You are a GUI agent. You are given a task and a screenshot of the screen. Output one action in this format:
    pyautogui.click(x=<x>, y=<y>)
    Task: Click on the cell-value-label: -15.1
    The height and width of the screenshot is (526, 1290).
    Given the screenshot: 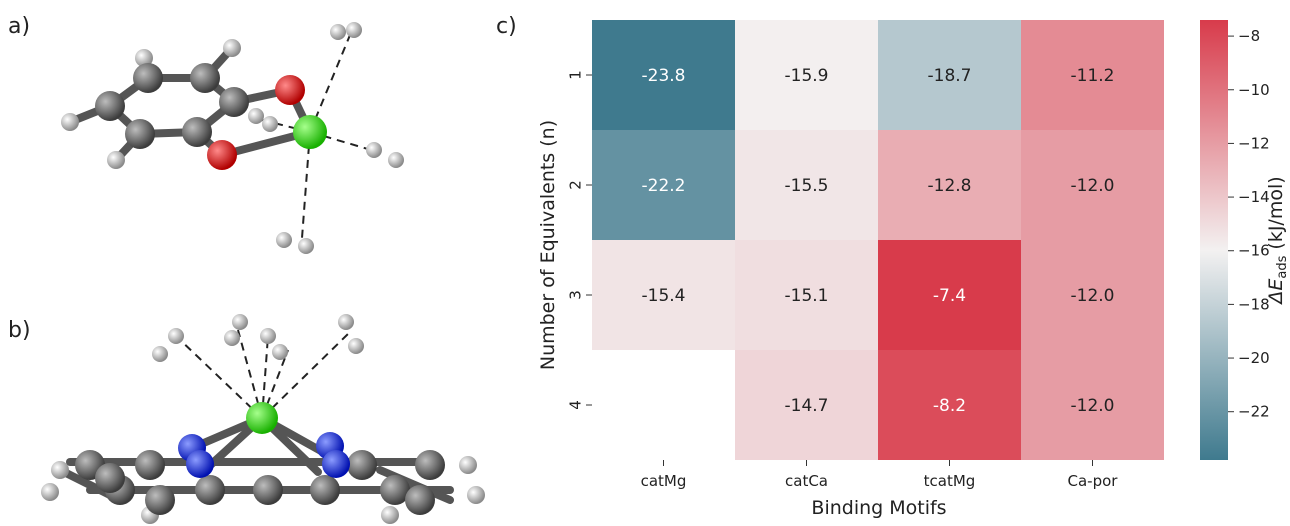 What is the action you would take?
    pyautogui.click(x=807, y=296)
    